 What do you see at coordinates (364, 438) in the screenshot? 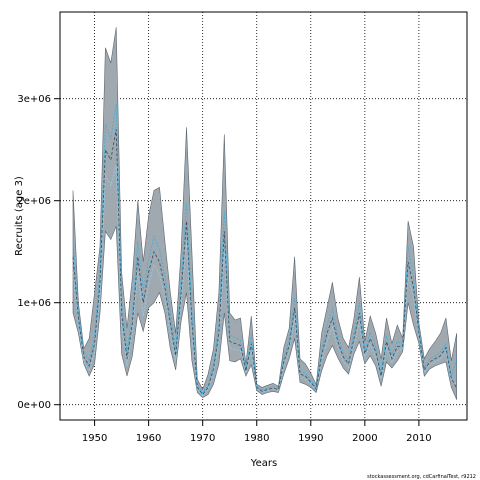
I see `x-tick-label: 2000` at bounding box center [364, 438].